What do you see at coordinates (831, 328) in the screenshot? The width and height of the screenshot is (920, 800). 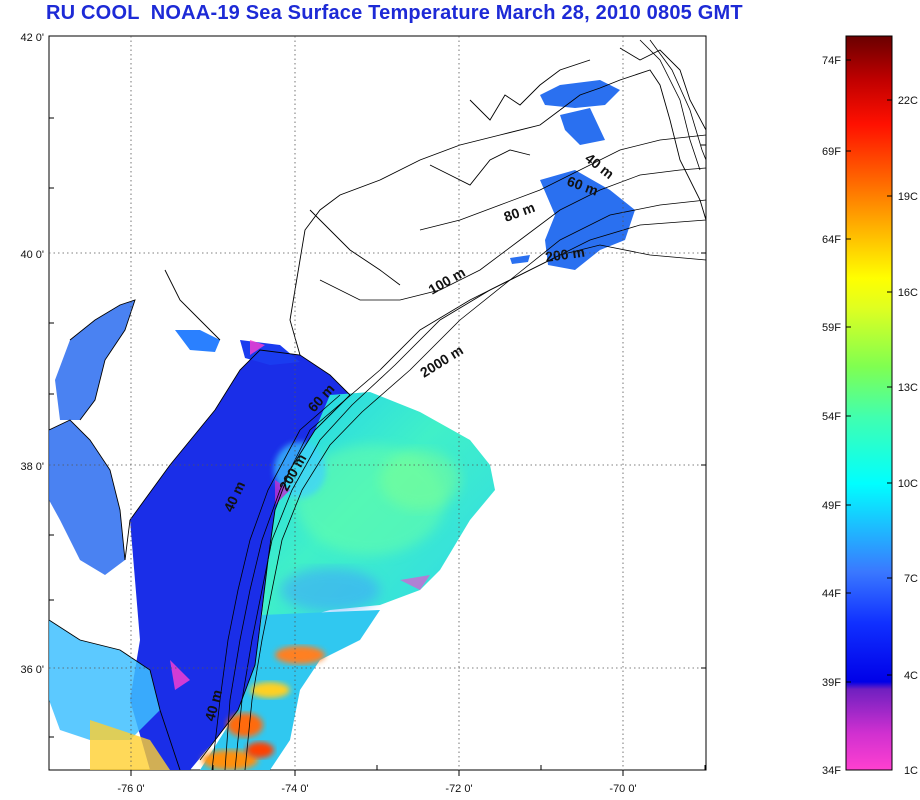 I see `colorbar-f-label: 59F` at bounding box center [831, 328].